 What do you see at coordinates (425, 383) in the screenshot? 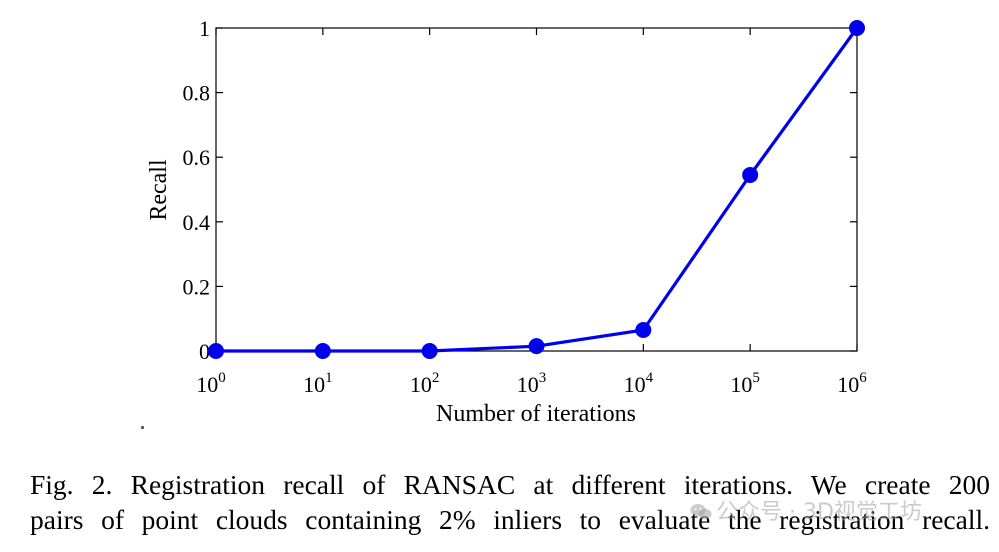
I see `x-tick-label: 10²` at bounding box center [425, 383].